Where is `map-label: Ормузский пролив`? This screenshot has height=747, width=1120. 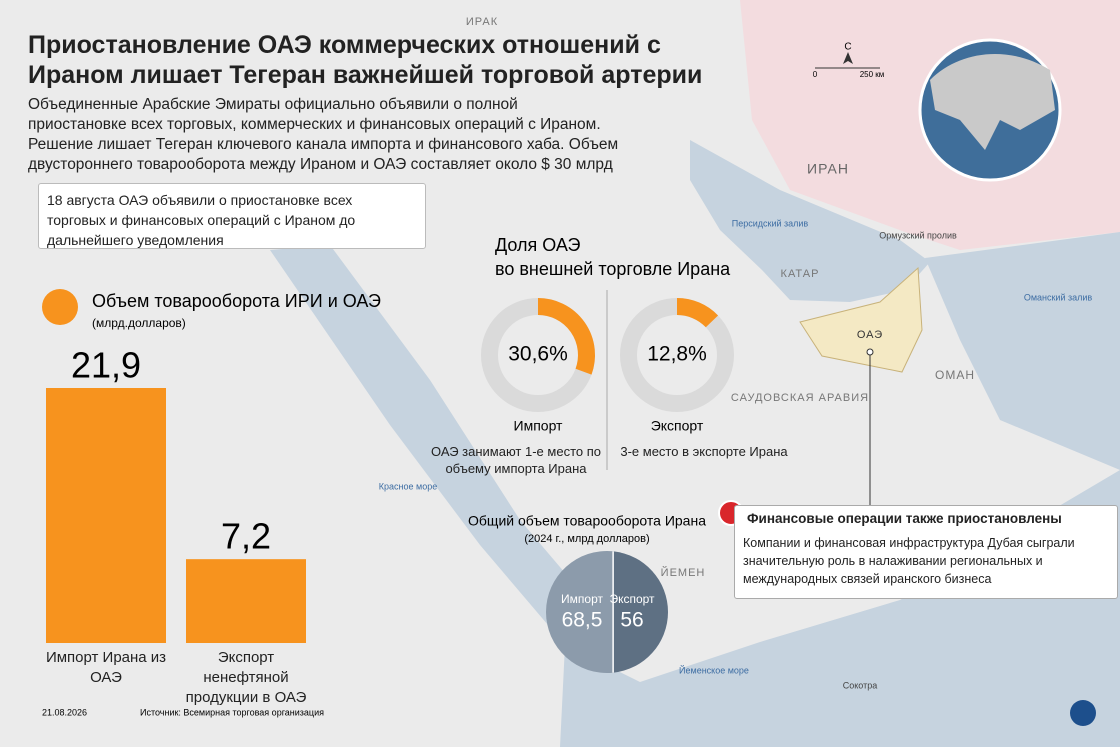 map-label: Ормузский пролив is located at coordinates (918, 235).